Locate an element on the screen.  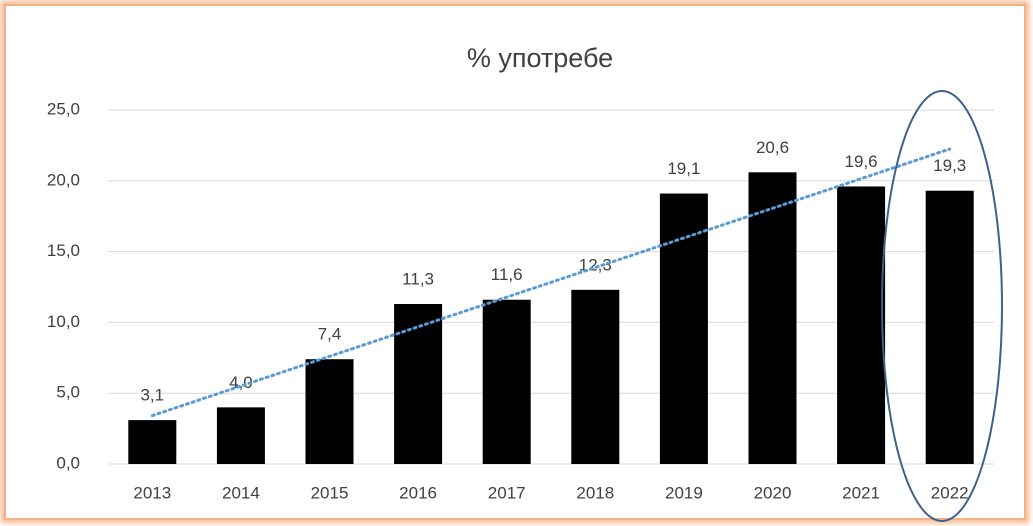
x-tick-label: 2015 is located at coordinates (330, 492).